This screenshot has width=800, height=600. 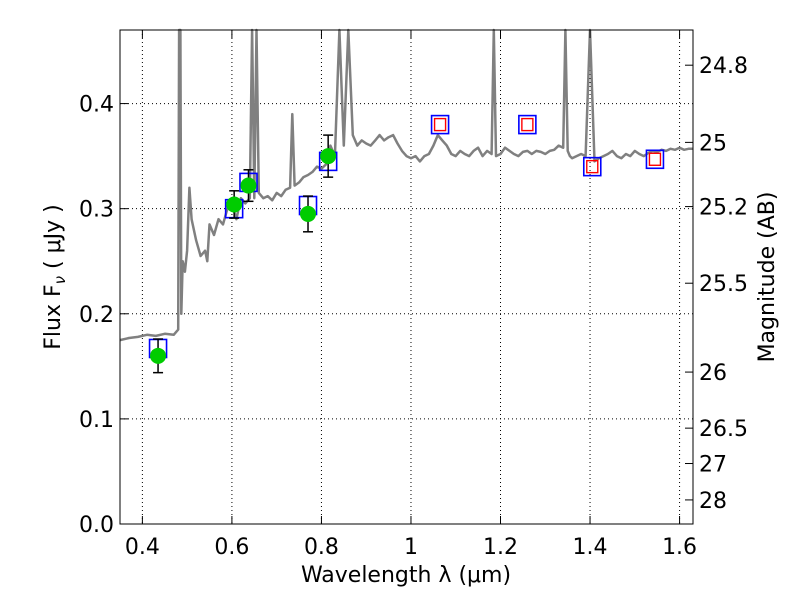 What do you see at coordinates (96, 315) in the screenshot?
I see `y-tick-label: 0.2` at bounding box center [96, 315].